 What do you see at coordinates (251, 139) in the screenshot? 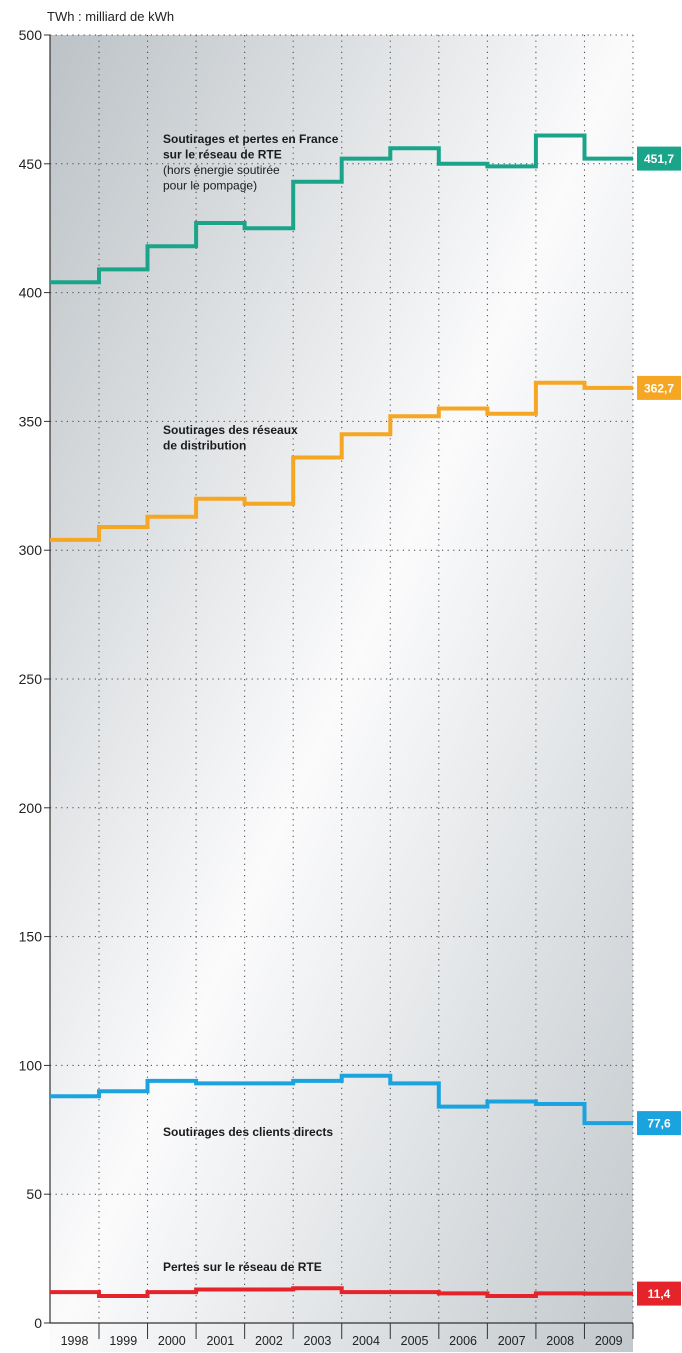
I see `series-label-0: Soutirages et pertes en France` at bounding box center [251, 139].